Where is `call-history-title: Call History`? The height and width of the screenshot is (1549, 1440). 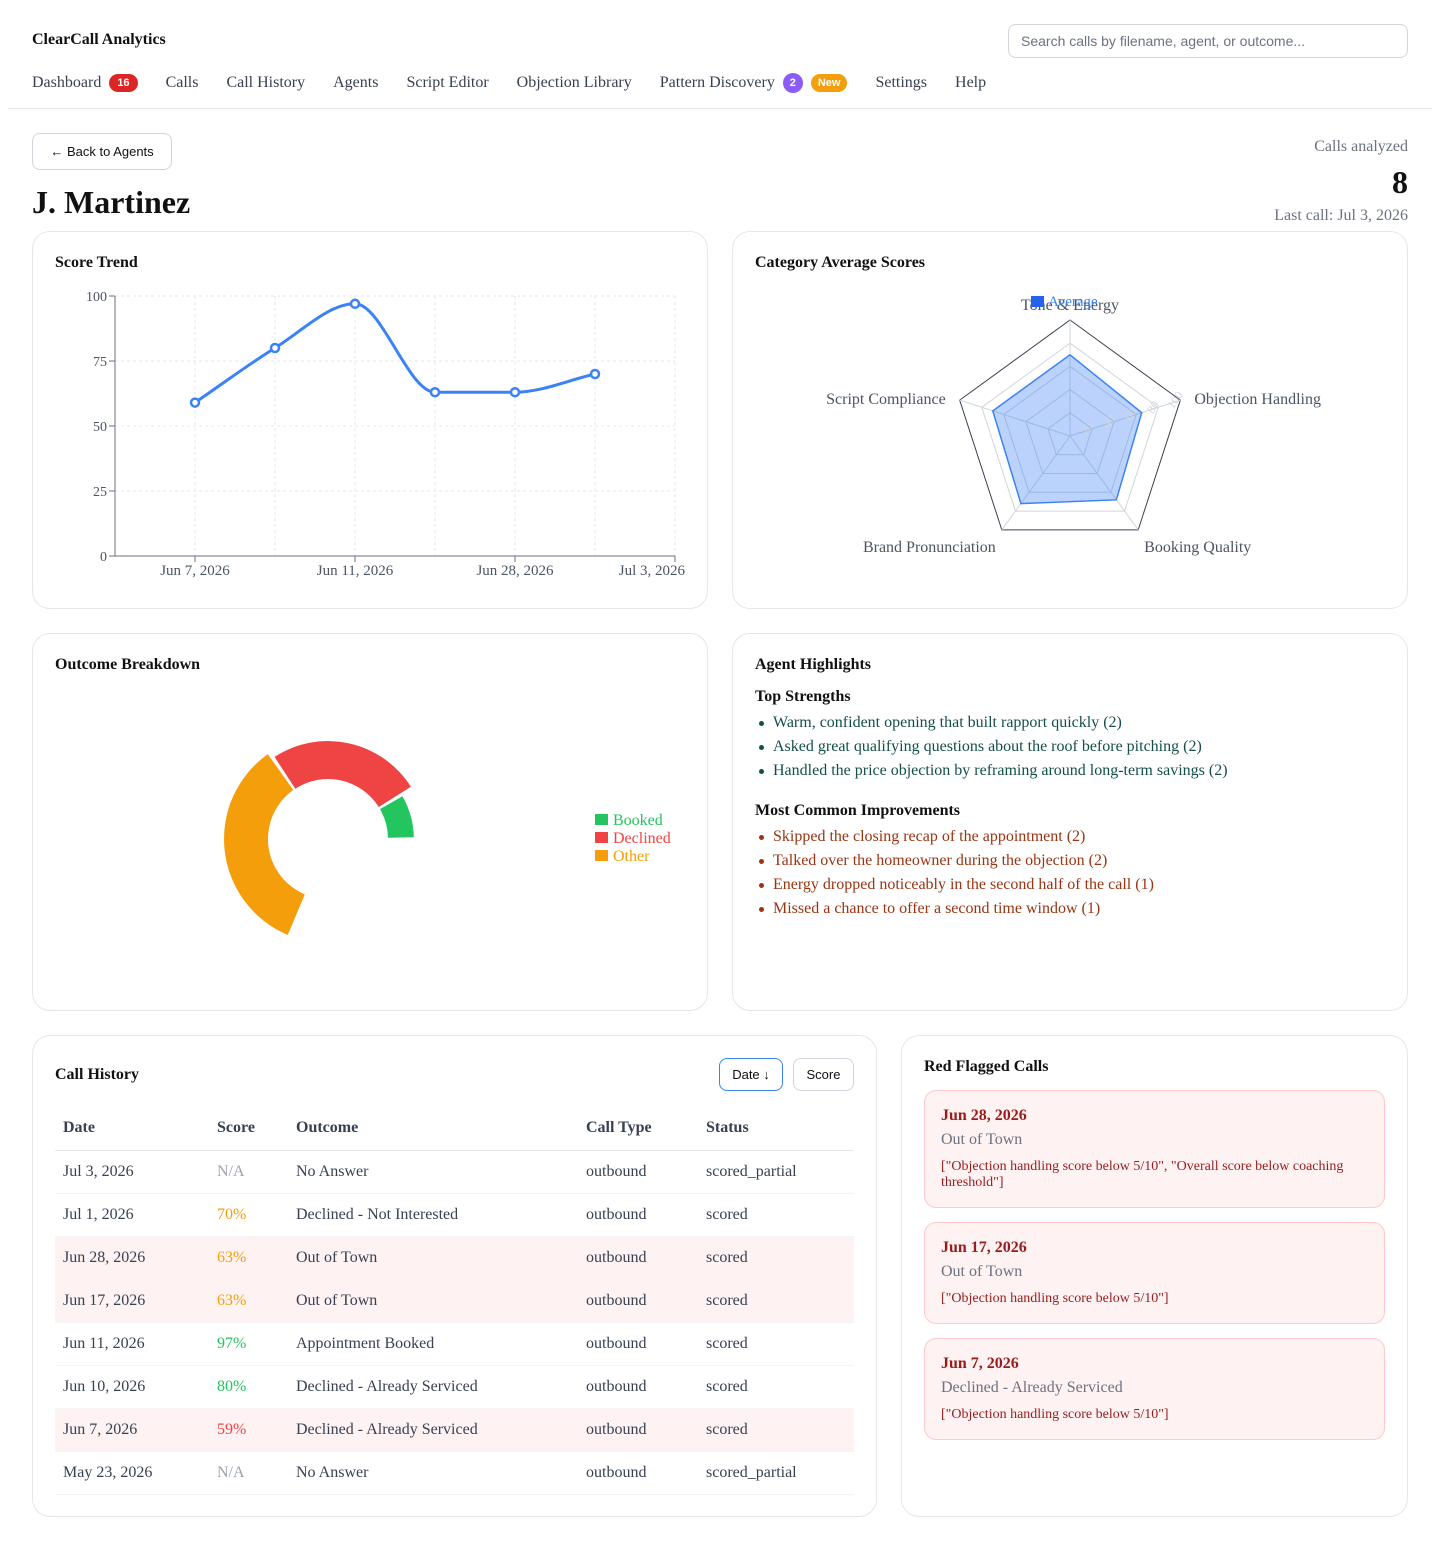 call-history-title: Call History is located at coordinates (97, 1074).